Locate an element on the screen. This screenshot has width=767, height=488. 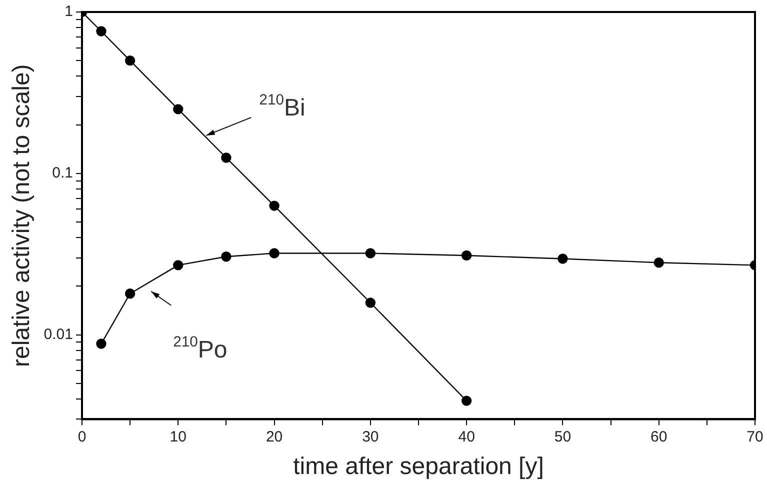
x-tick-label: 60 is located at coordinates (659, 437).